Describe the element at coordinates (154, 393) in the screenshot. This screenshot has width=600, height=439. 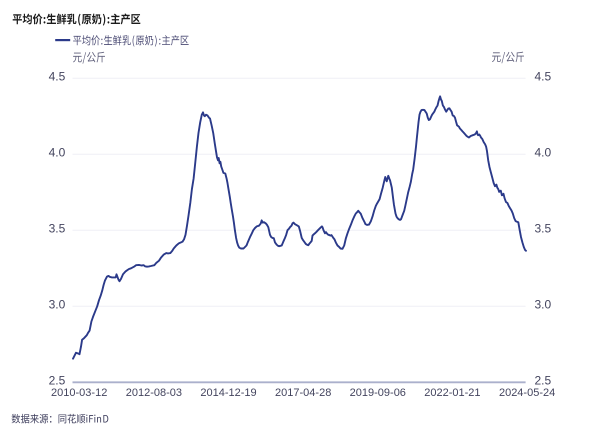
I see `svg-text: 2012-08-03` at that location.